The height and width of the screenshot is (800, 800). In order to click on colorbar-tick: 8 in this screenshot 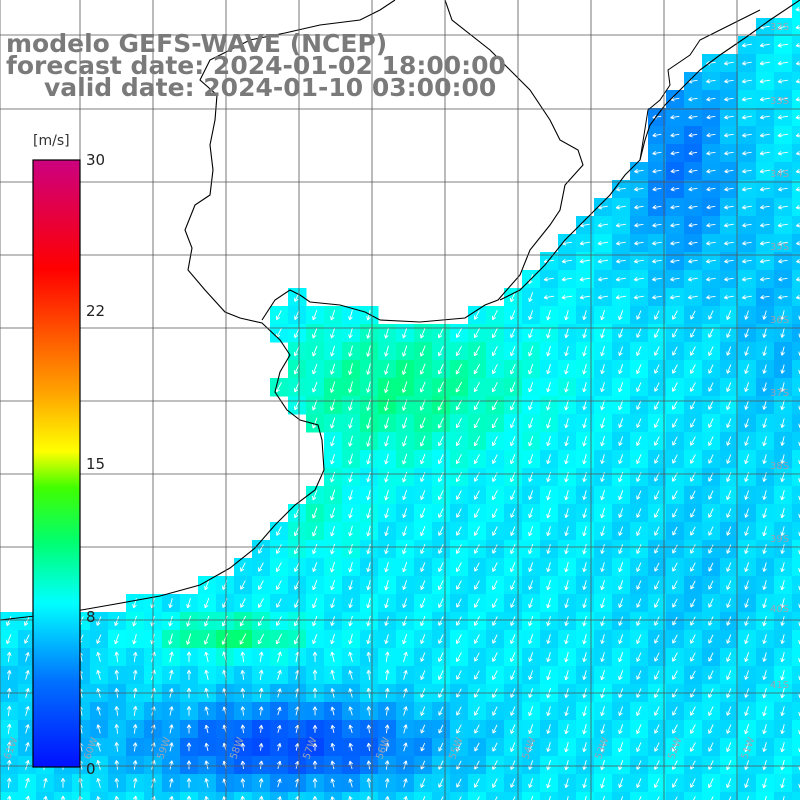, I will do `click(91, 617)`.